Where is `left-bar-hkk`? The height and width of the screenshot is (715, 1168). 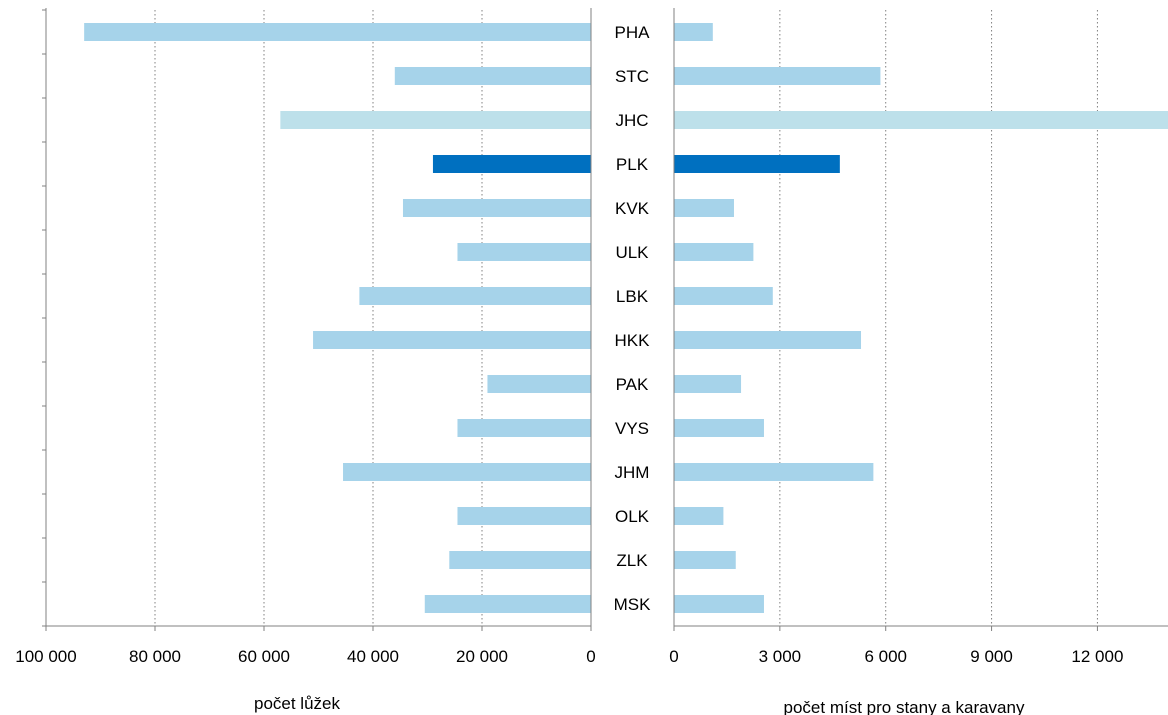 left-bar-hkk is located at coordinates (452, 340).